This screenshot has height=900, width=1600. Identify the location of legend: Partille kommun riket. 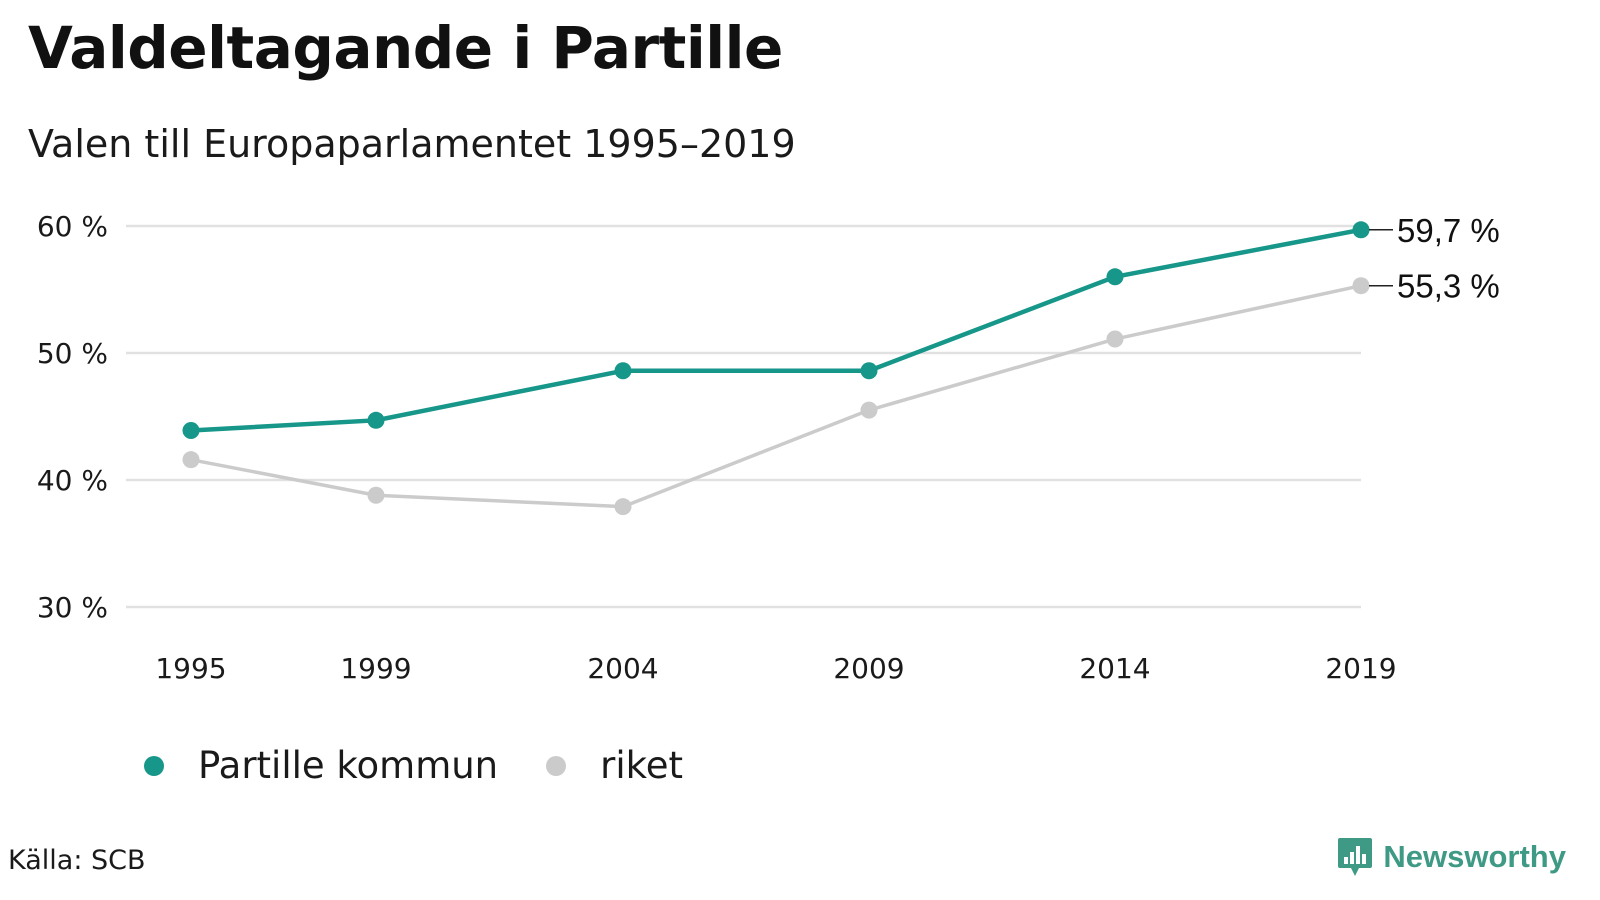
(437, 765).